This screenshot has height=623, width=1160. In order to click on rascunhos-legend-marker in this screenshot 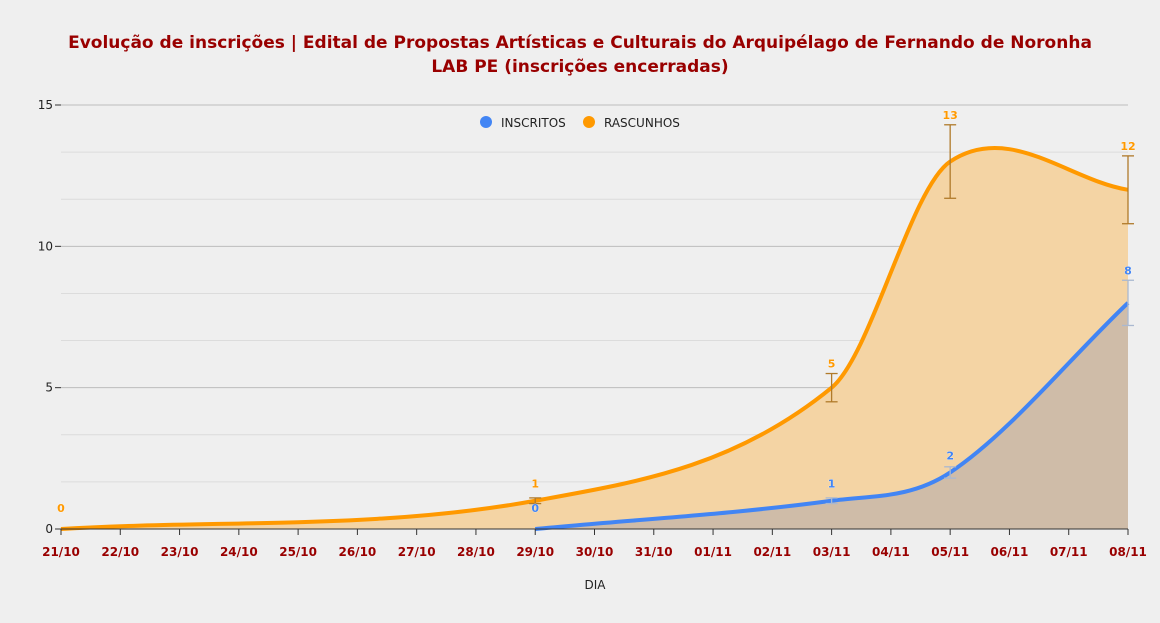, I will do `click(589, 122)`.